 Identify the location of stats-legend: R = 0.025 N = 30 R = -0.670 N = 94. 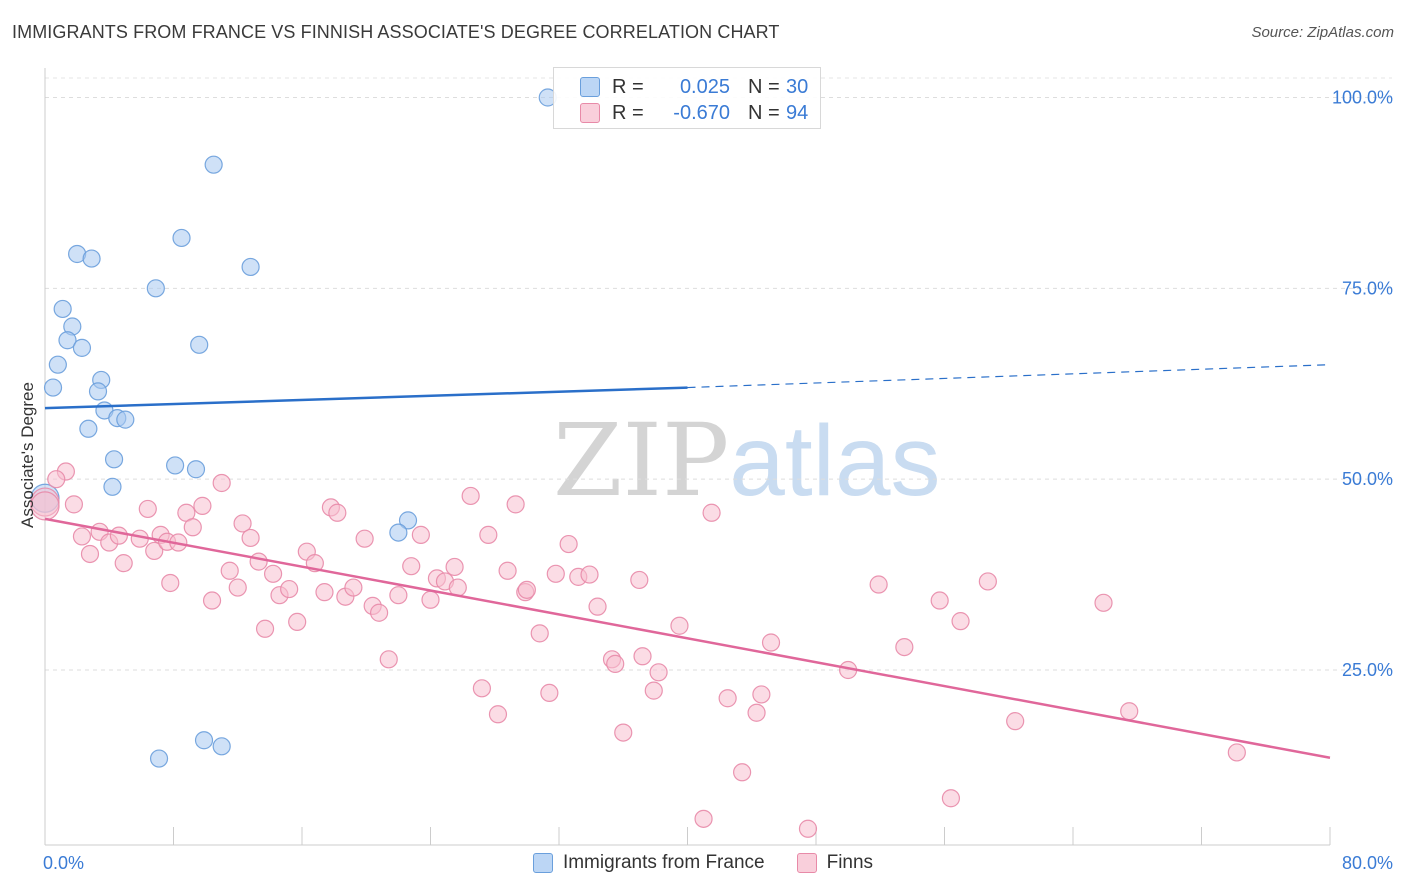
(687, 98).